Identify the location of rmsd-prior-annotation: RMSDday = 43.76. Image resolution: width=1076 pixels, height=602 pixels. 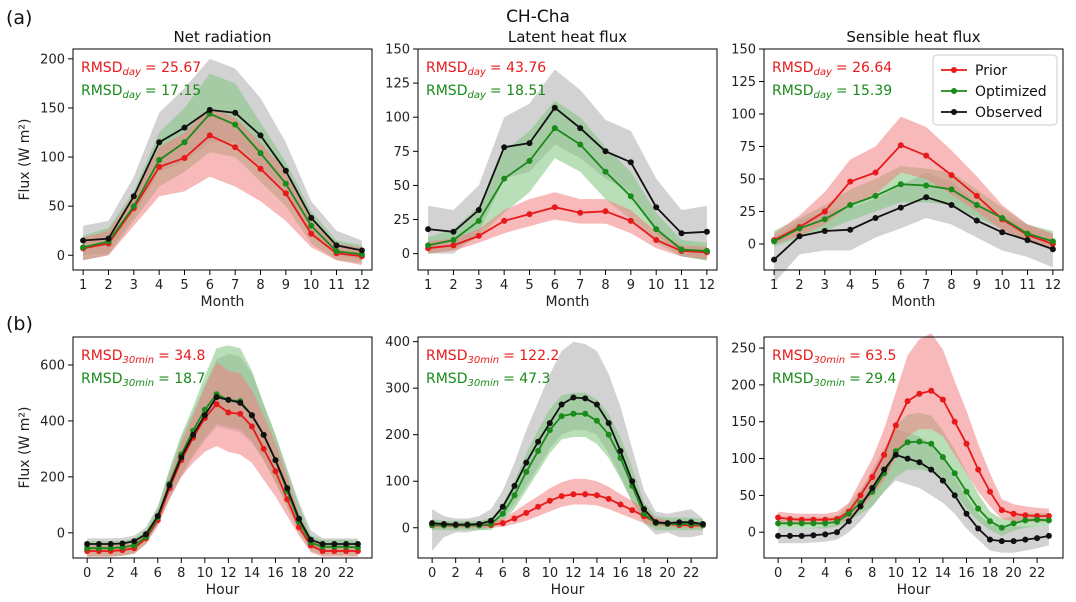
(486, 69).